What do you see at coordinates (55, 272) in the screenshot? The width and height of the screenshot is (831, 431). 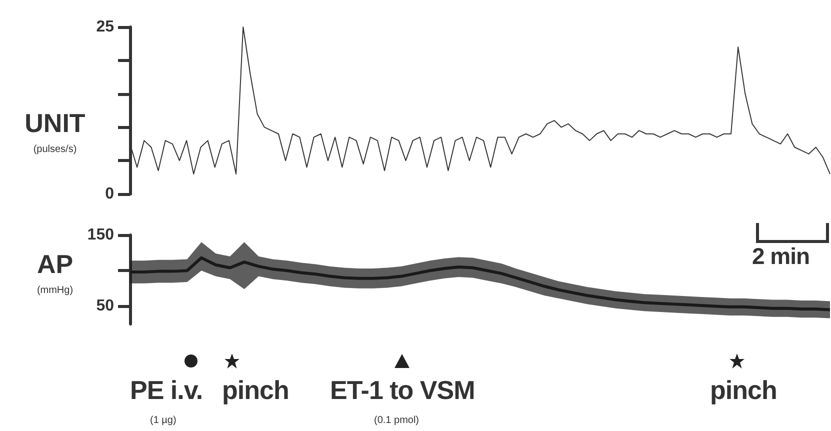 I see `y-axis-title: AP (mmHg)` at bounding box center [55, 272].